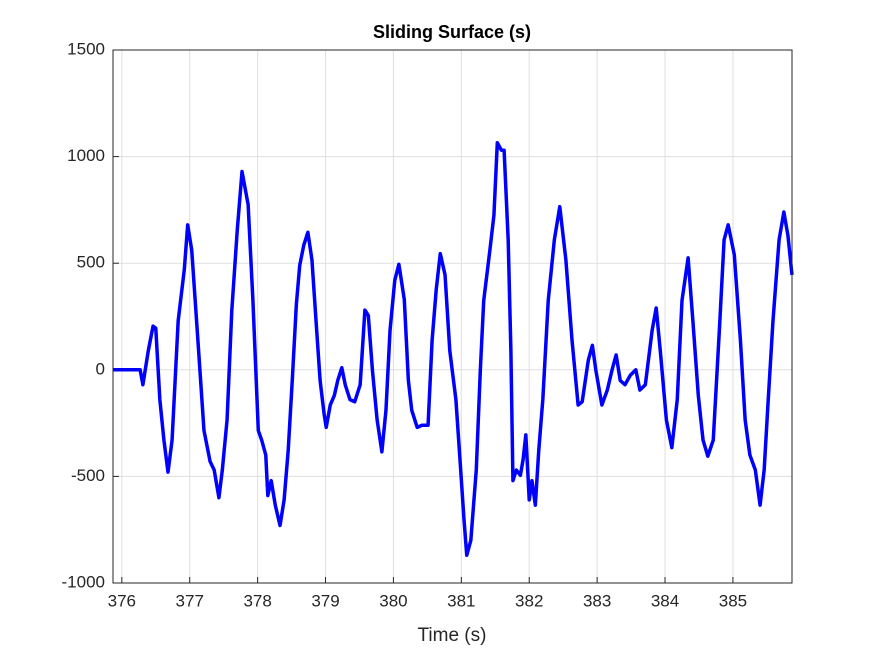  Describe the element at coordinates (86, 155) in the screenshot. I see `y-tick-label: 1000` at that location.